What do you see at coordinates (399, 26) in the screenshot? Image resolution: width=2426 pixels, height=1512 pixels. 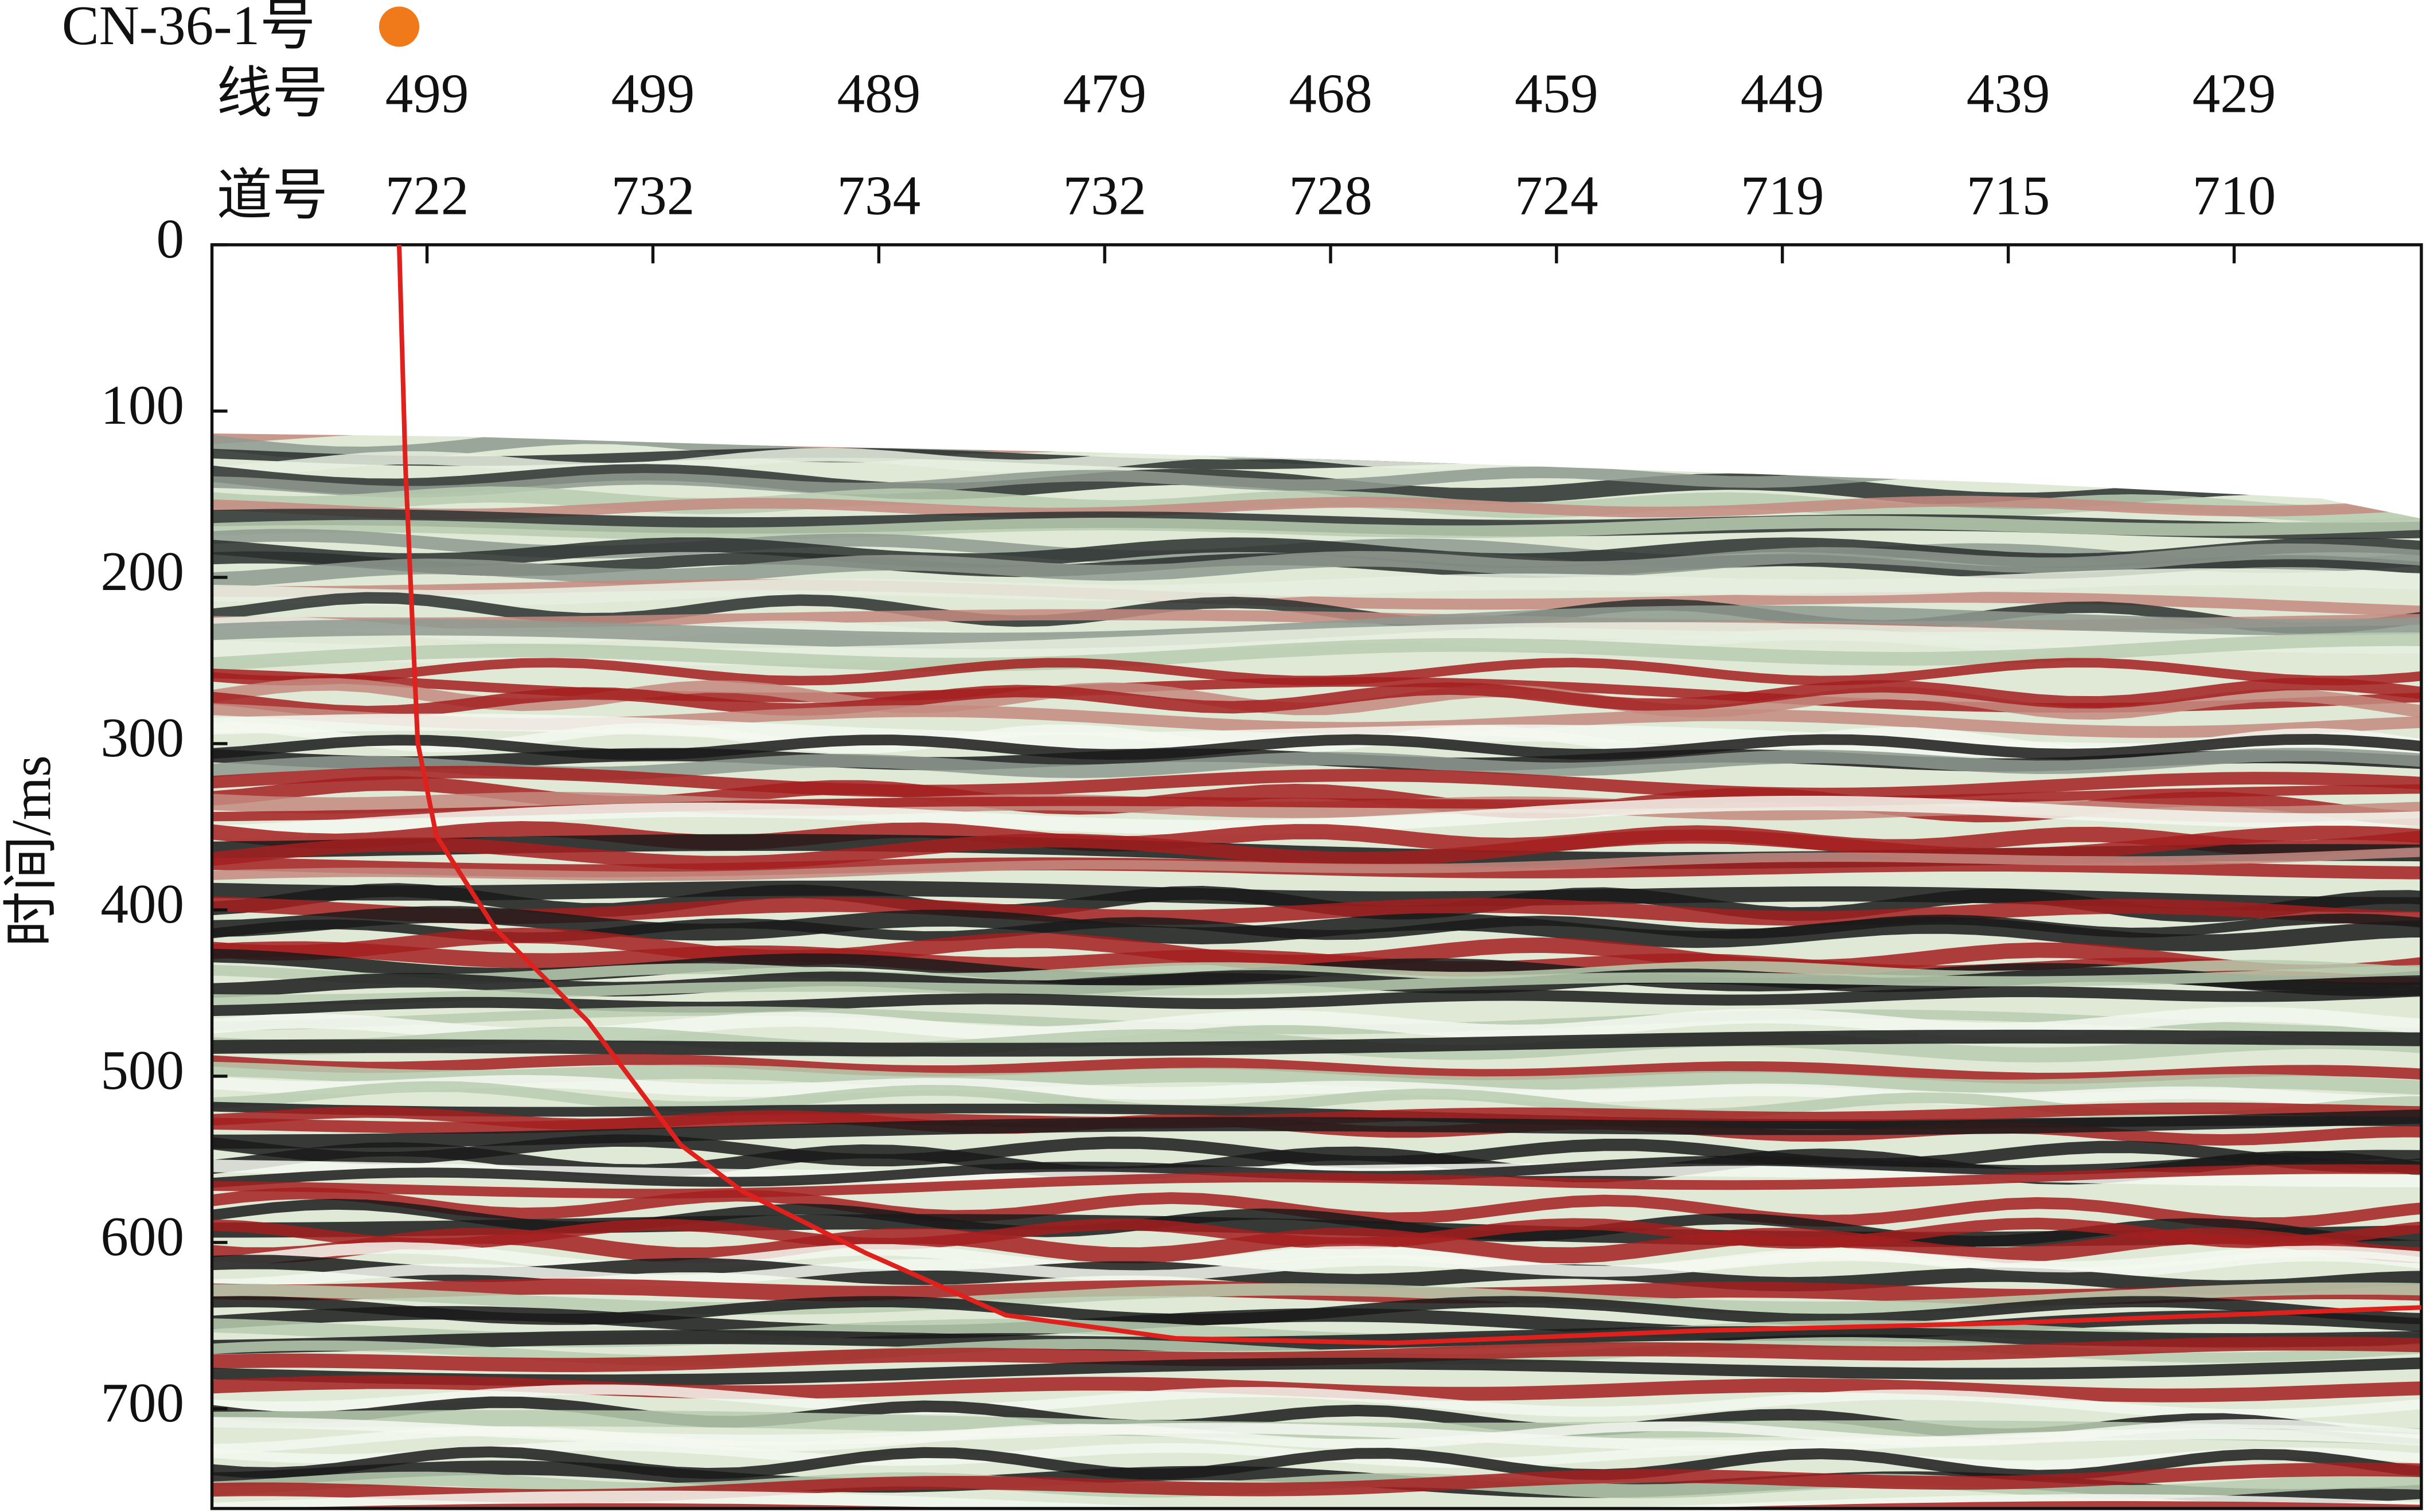 I see `well-marker` at bounding box center [399, 26].